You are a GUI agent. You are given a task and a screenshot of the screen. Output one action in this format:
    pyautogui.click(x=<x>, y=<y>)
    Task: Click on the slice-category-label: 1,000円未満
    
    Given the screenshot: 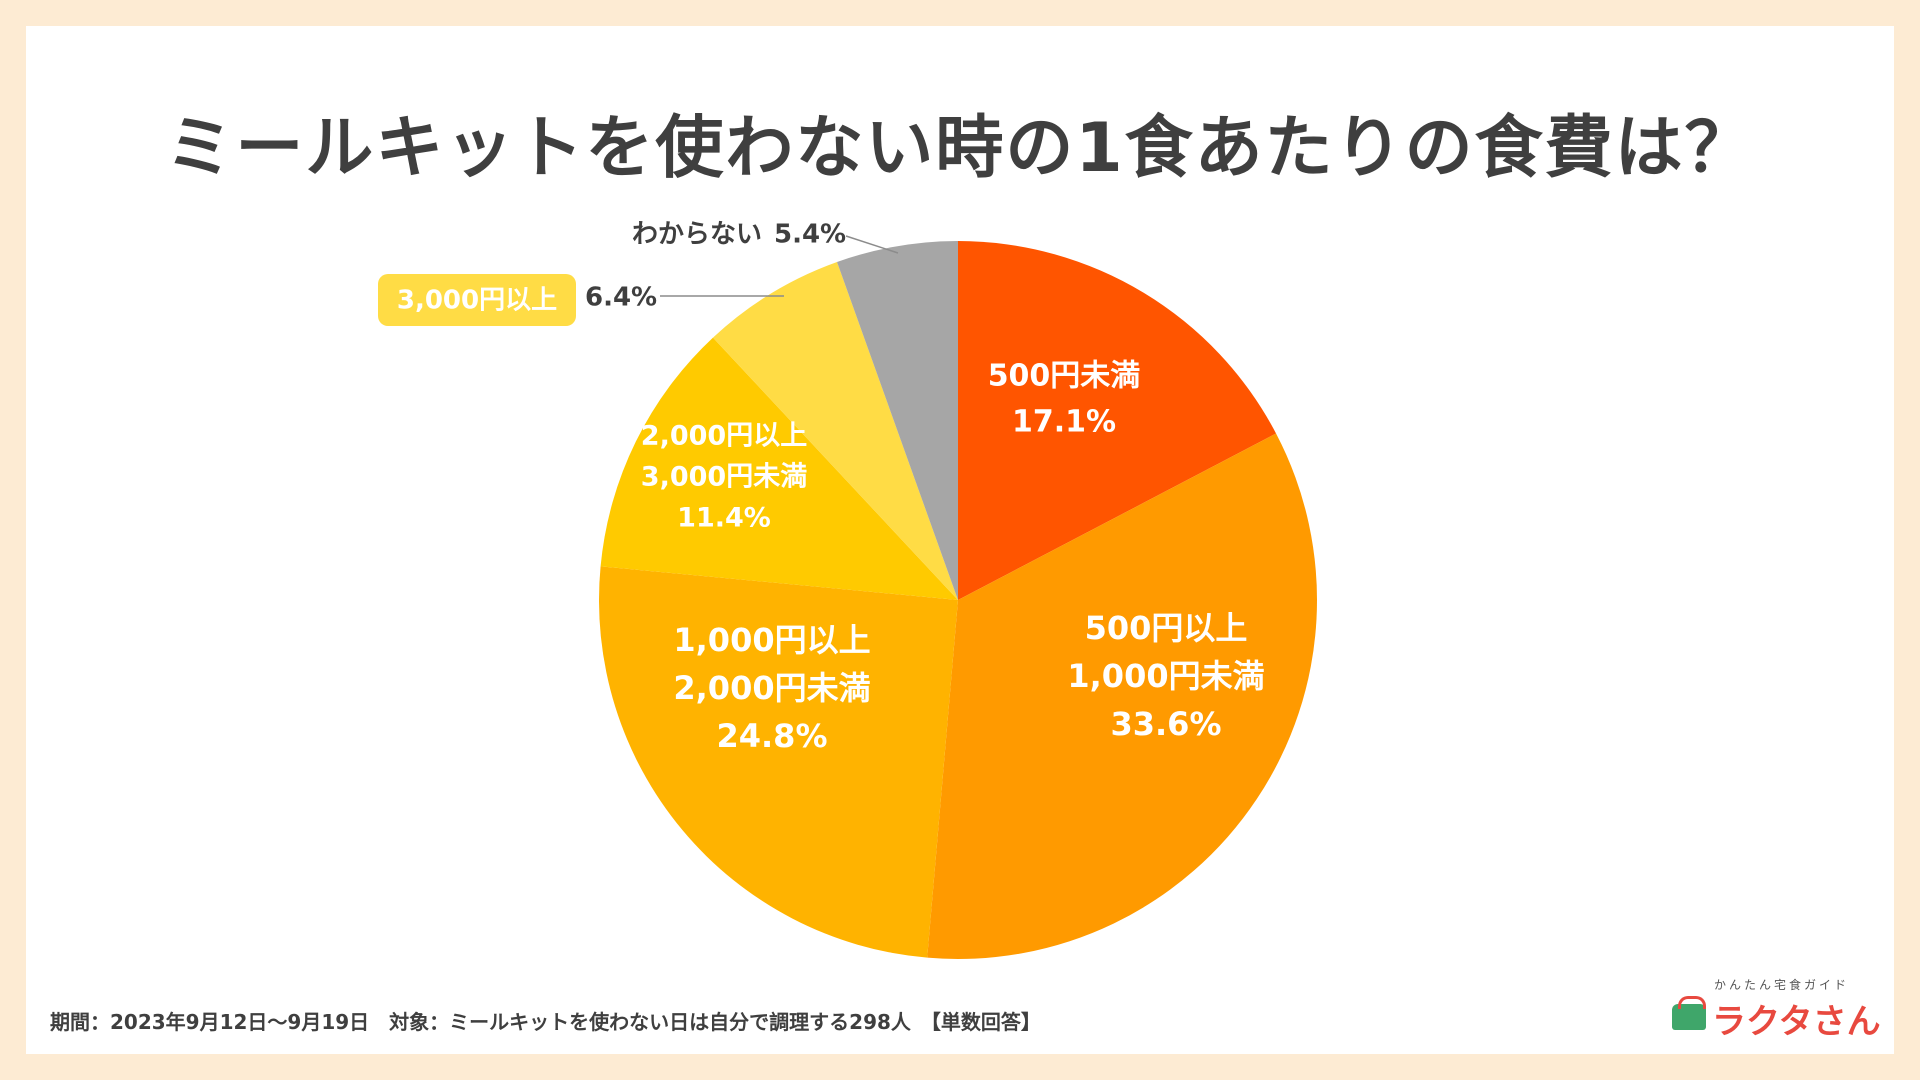 What is the action you would take?
    pyautogui.click(x=1165, y=676)
    